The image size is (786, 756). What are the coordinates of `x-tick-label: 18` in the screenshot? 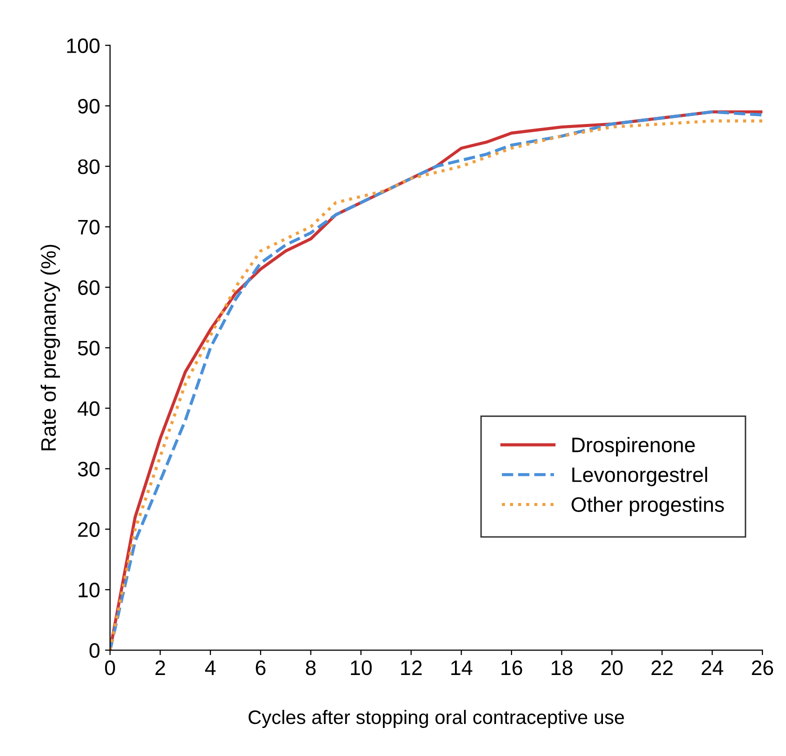 It's located at (562, 668).